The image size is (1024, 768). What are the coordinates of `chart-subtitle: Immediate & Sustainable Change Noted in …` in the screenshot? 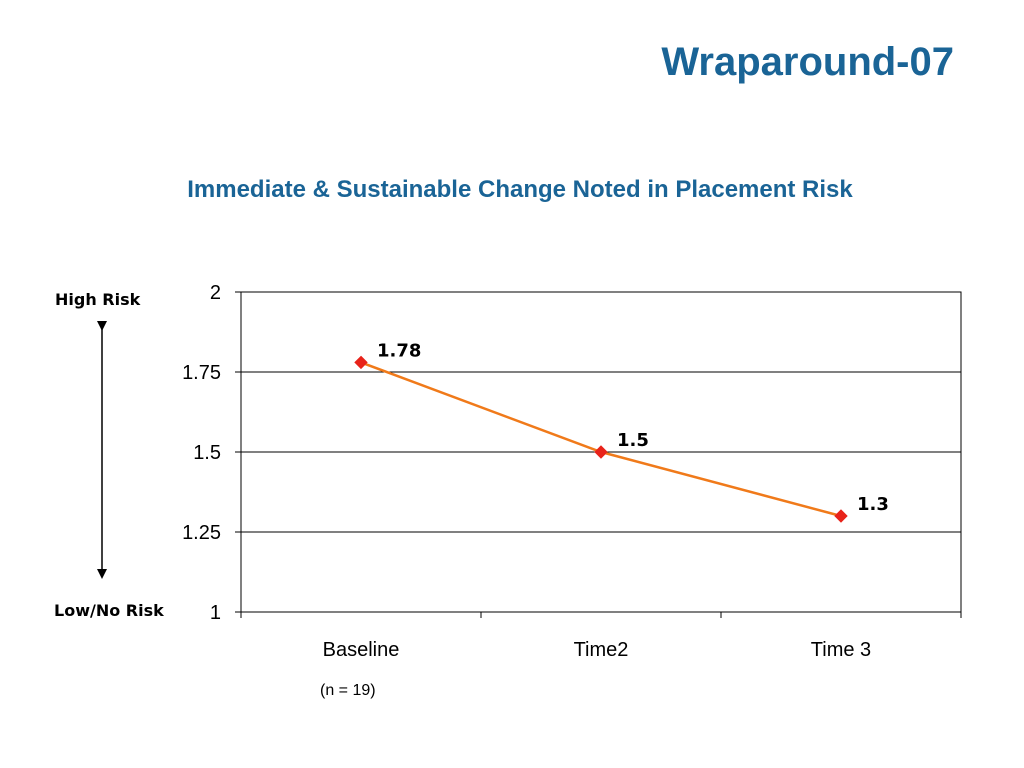 It's located at (520, 189).